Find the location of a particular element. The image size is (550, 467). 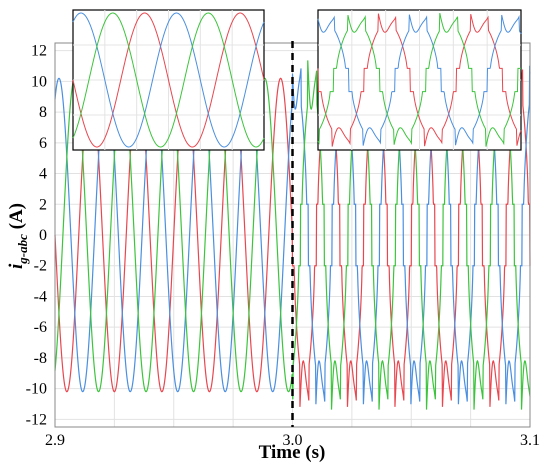

x-tick-label: 3.0 is located at coordinates (293, 440).